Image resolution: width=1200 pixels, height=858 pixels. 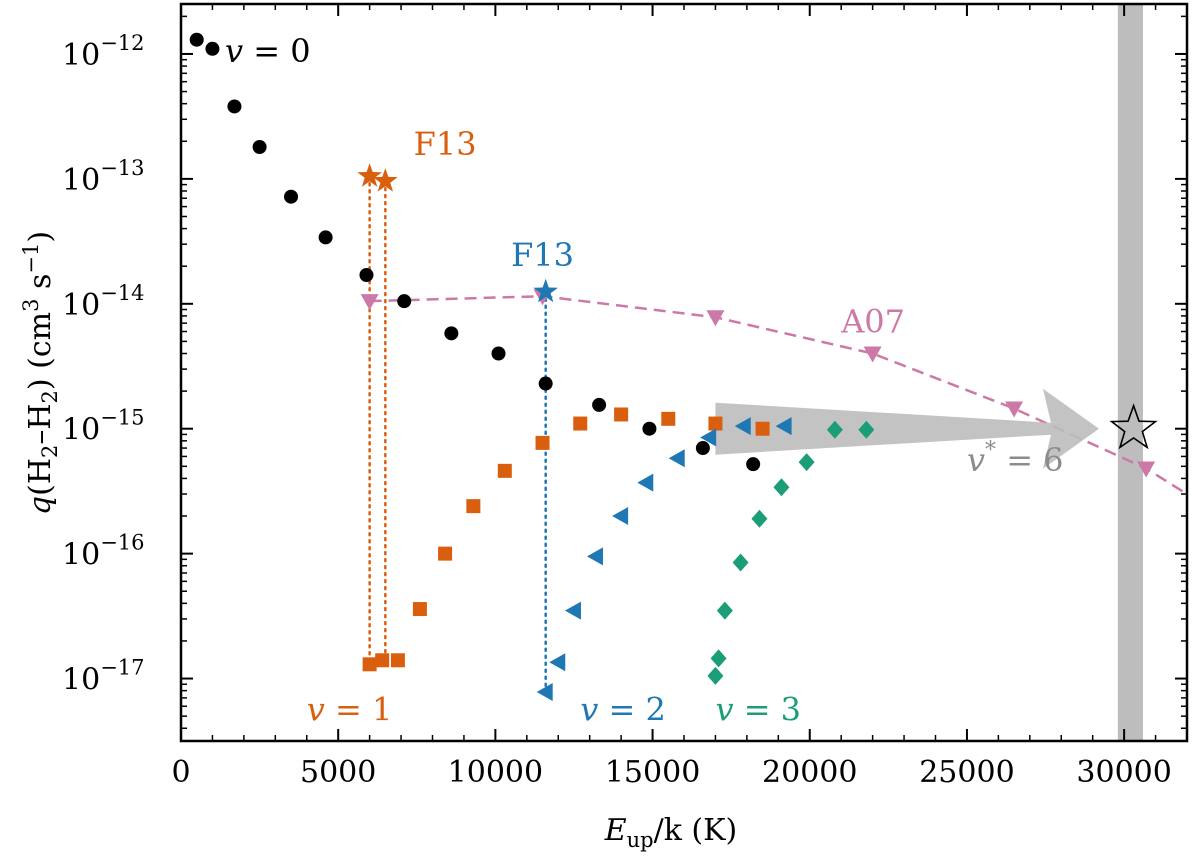 What do you see at coordinates (872, 321) in the screenshot?
I see `annotation-a07: A07` at bounding box center [872, 321].